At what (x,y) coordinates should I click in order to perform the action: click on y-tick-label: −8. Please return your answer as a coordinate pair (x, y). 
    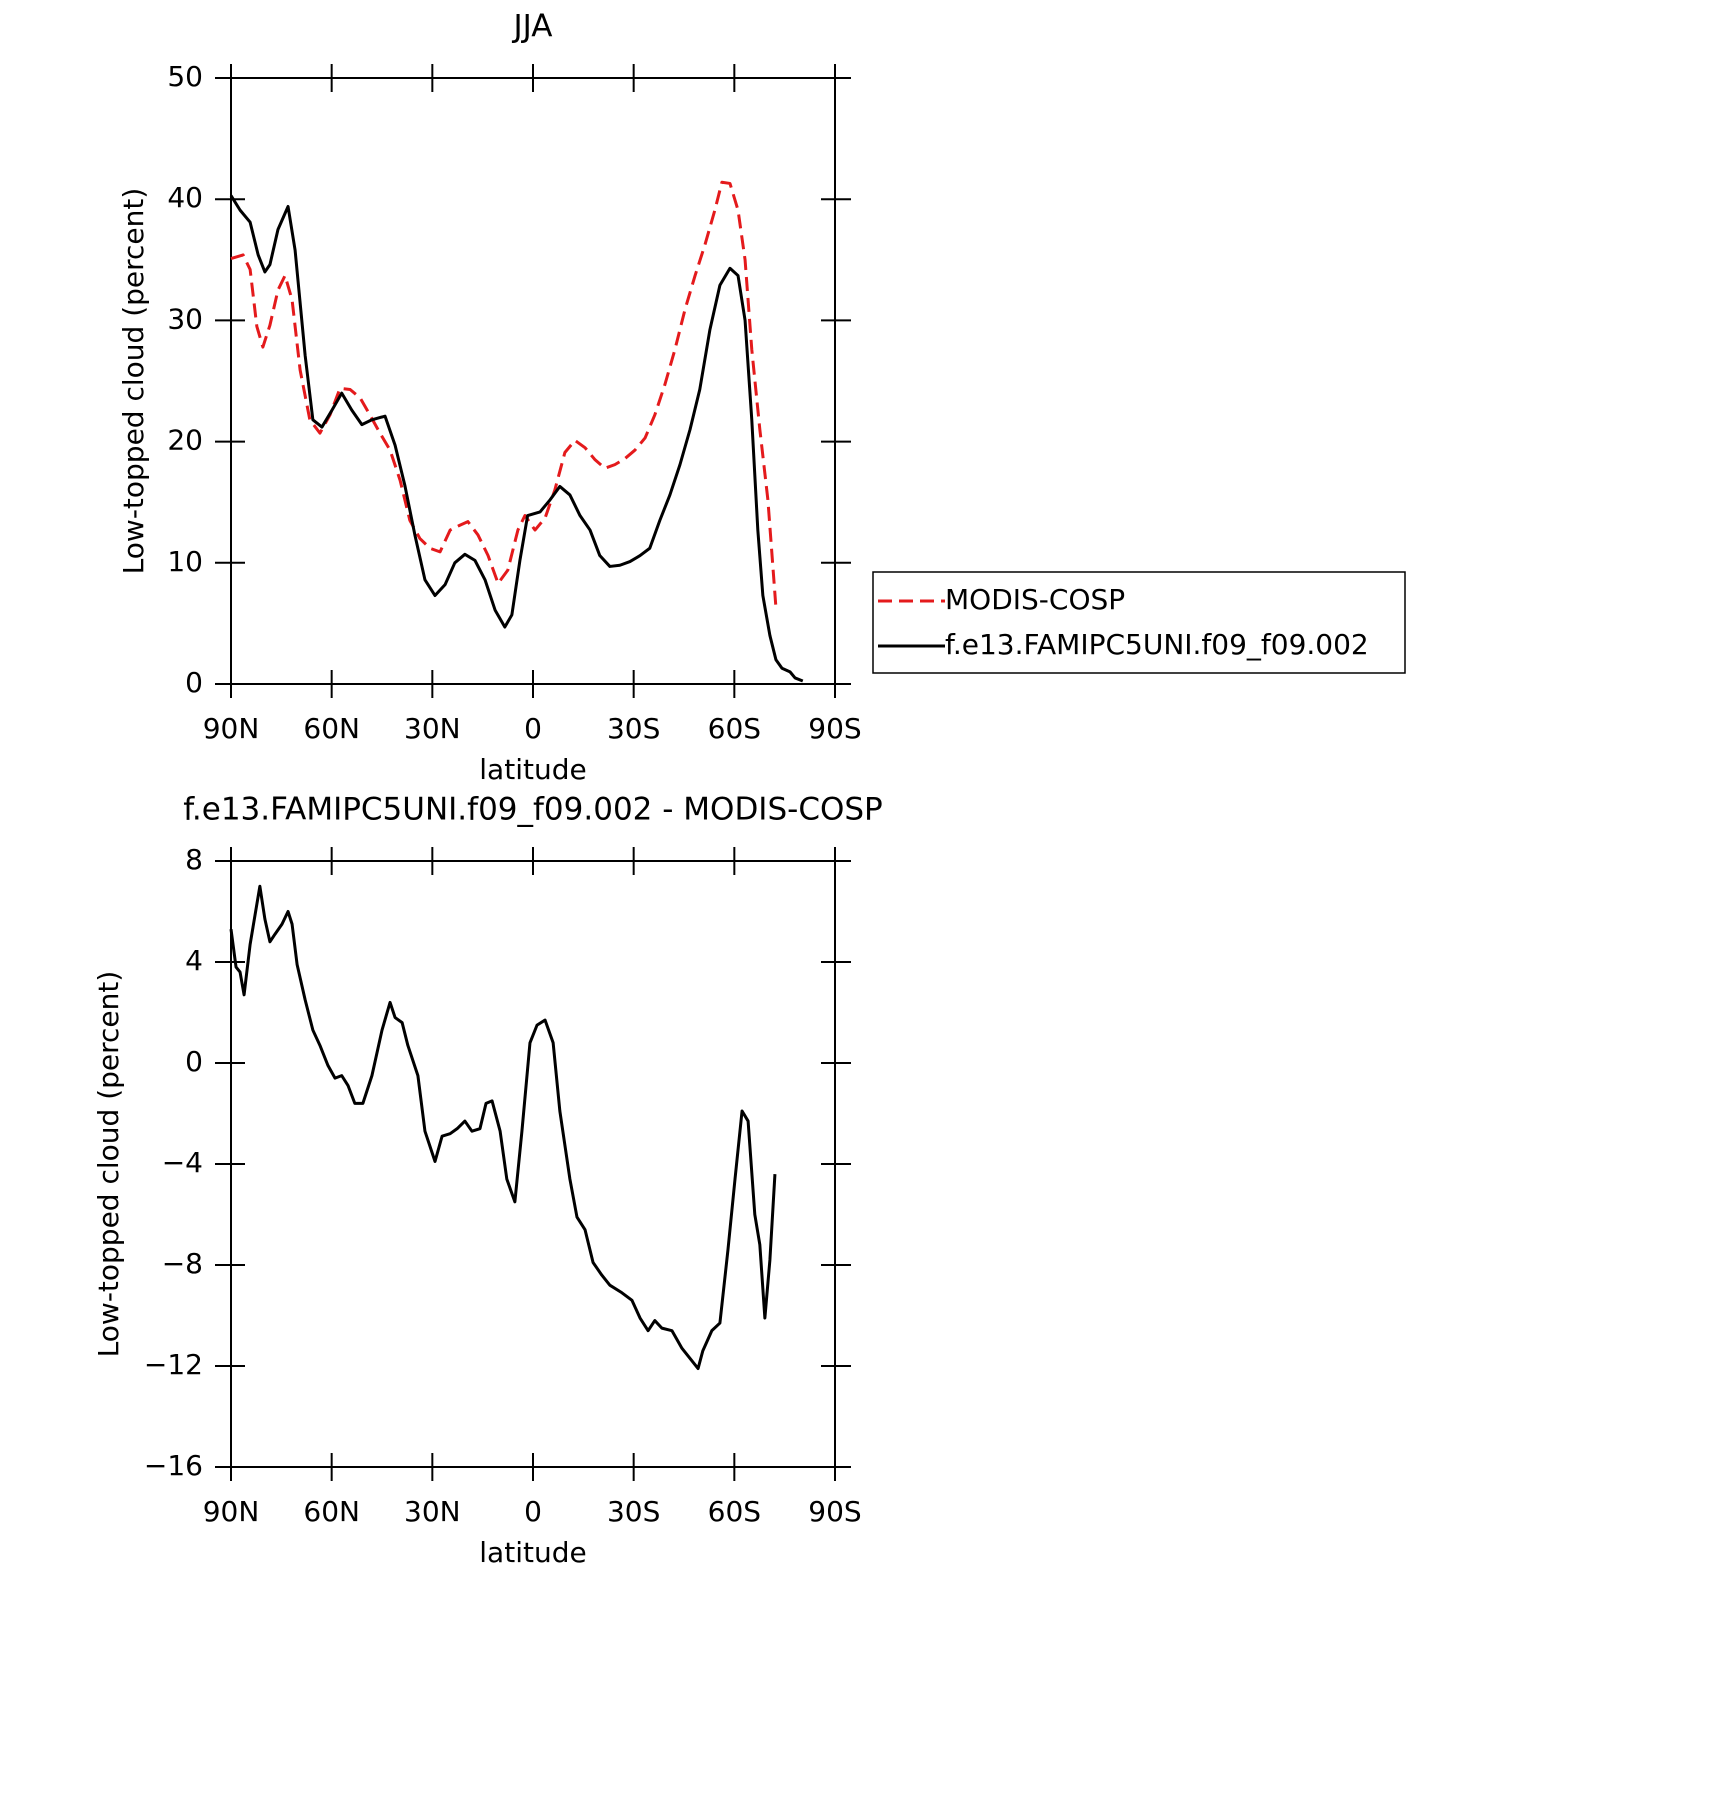
    Looking at the image, I should click on (182, 1263).